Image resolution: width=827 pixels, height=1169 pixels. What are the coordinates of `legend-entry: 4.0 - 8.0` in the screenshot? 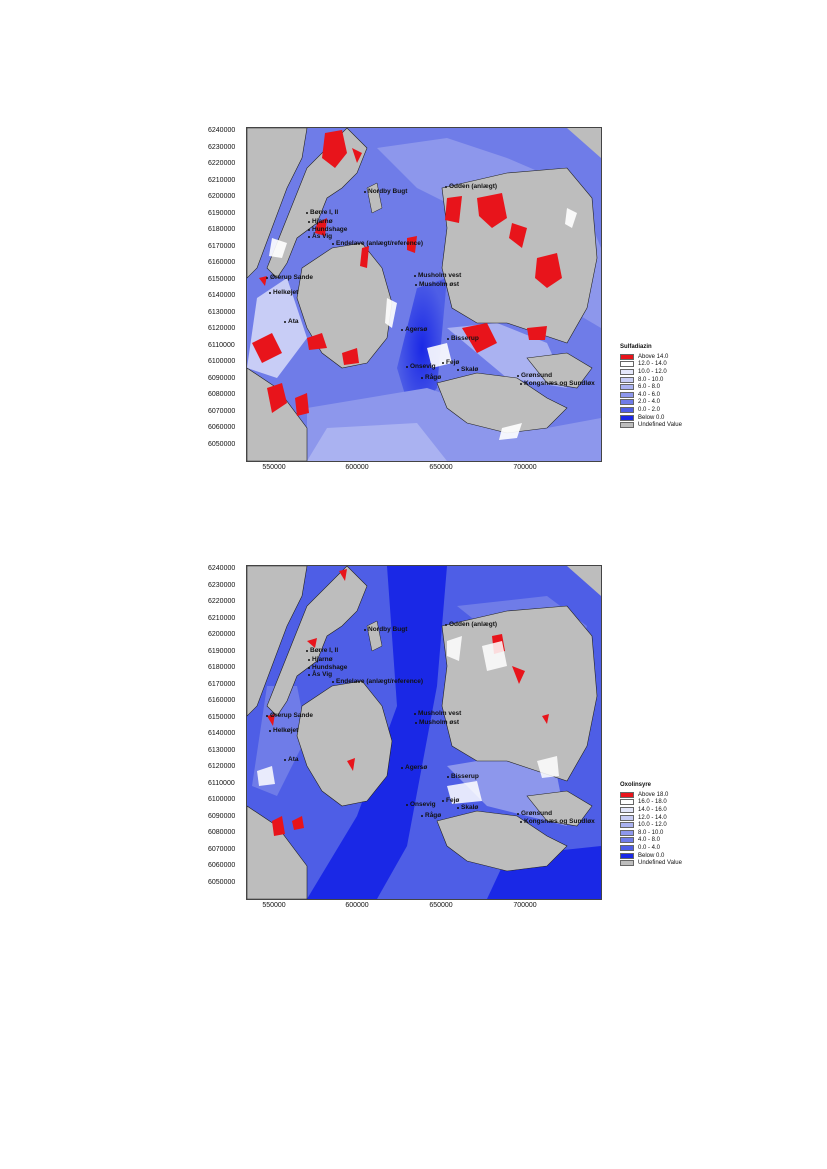 It's located at (651, 841).